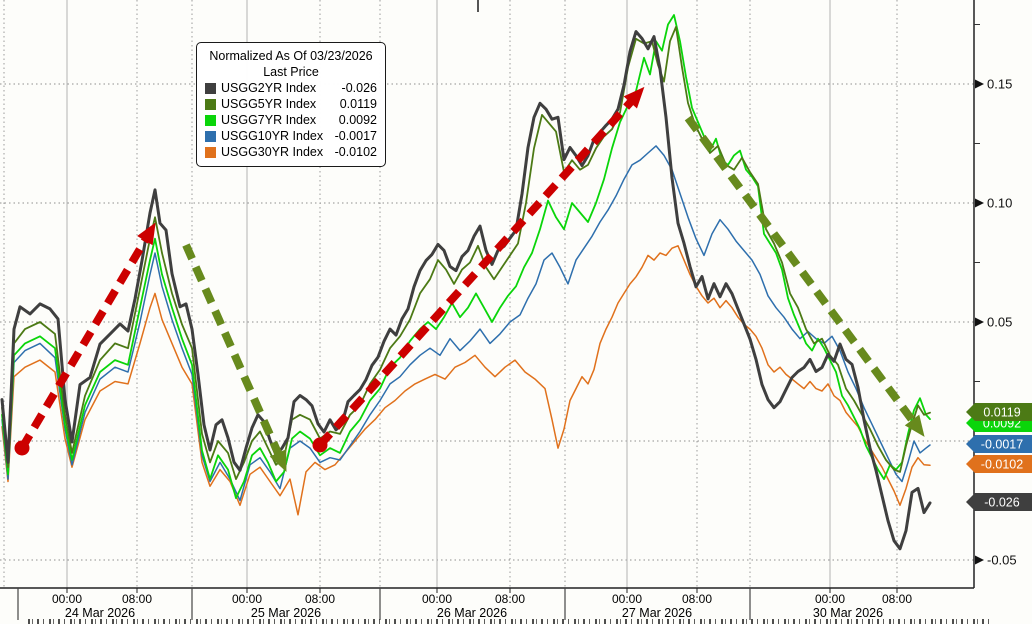 The height and width of the screenshot is (624, 1032). I want to click on date-label: 26 Mar 2026, so click(472, 613).